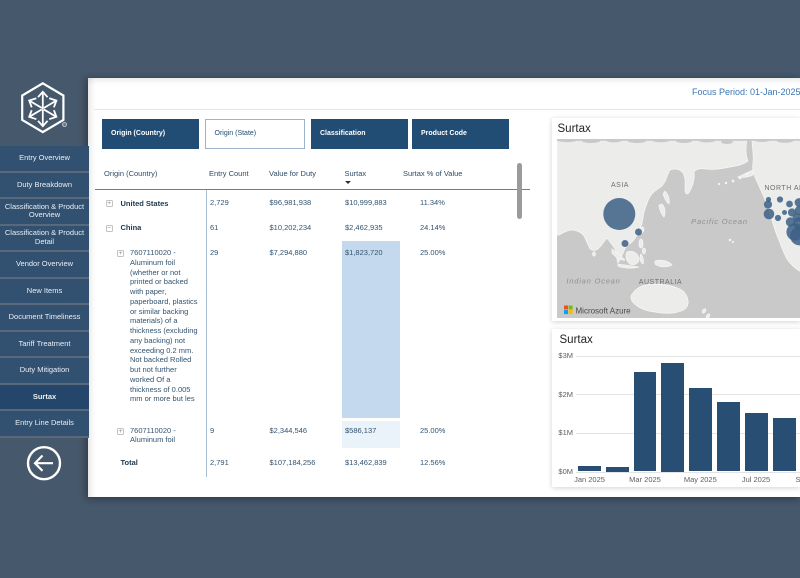 This screenshot has height=578, width=800. I want to click on svg-text: Indian Ocean, so click(593, 280).